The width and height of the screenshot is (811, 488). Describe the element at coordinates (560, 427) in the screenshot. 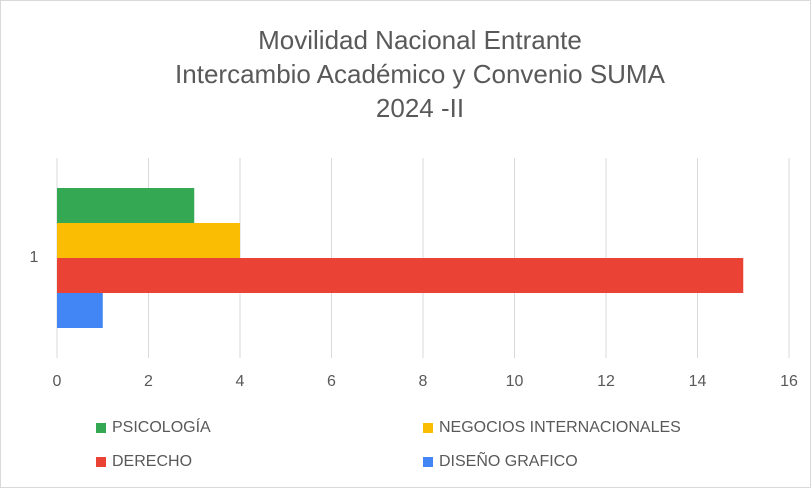

I see `legend-label: NEGOCIOS INTERNACIONALES` at that location.